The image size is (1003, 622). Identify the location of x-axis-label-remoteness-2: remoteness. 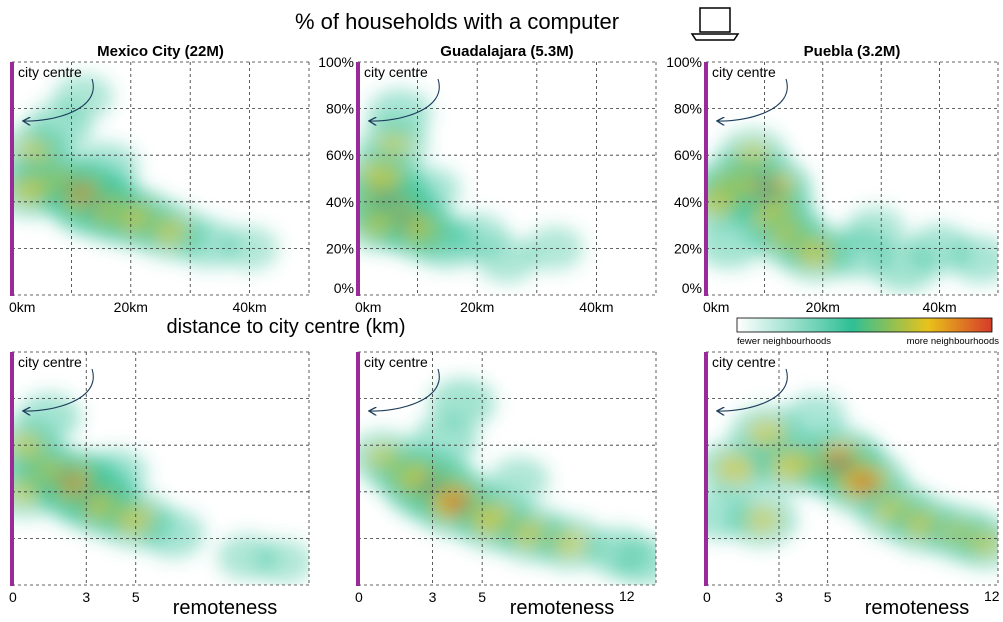
(562, 608).